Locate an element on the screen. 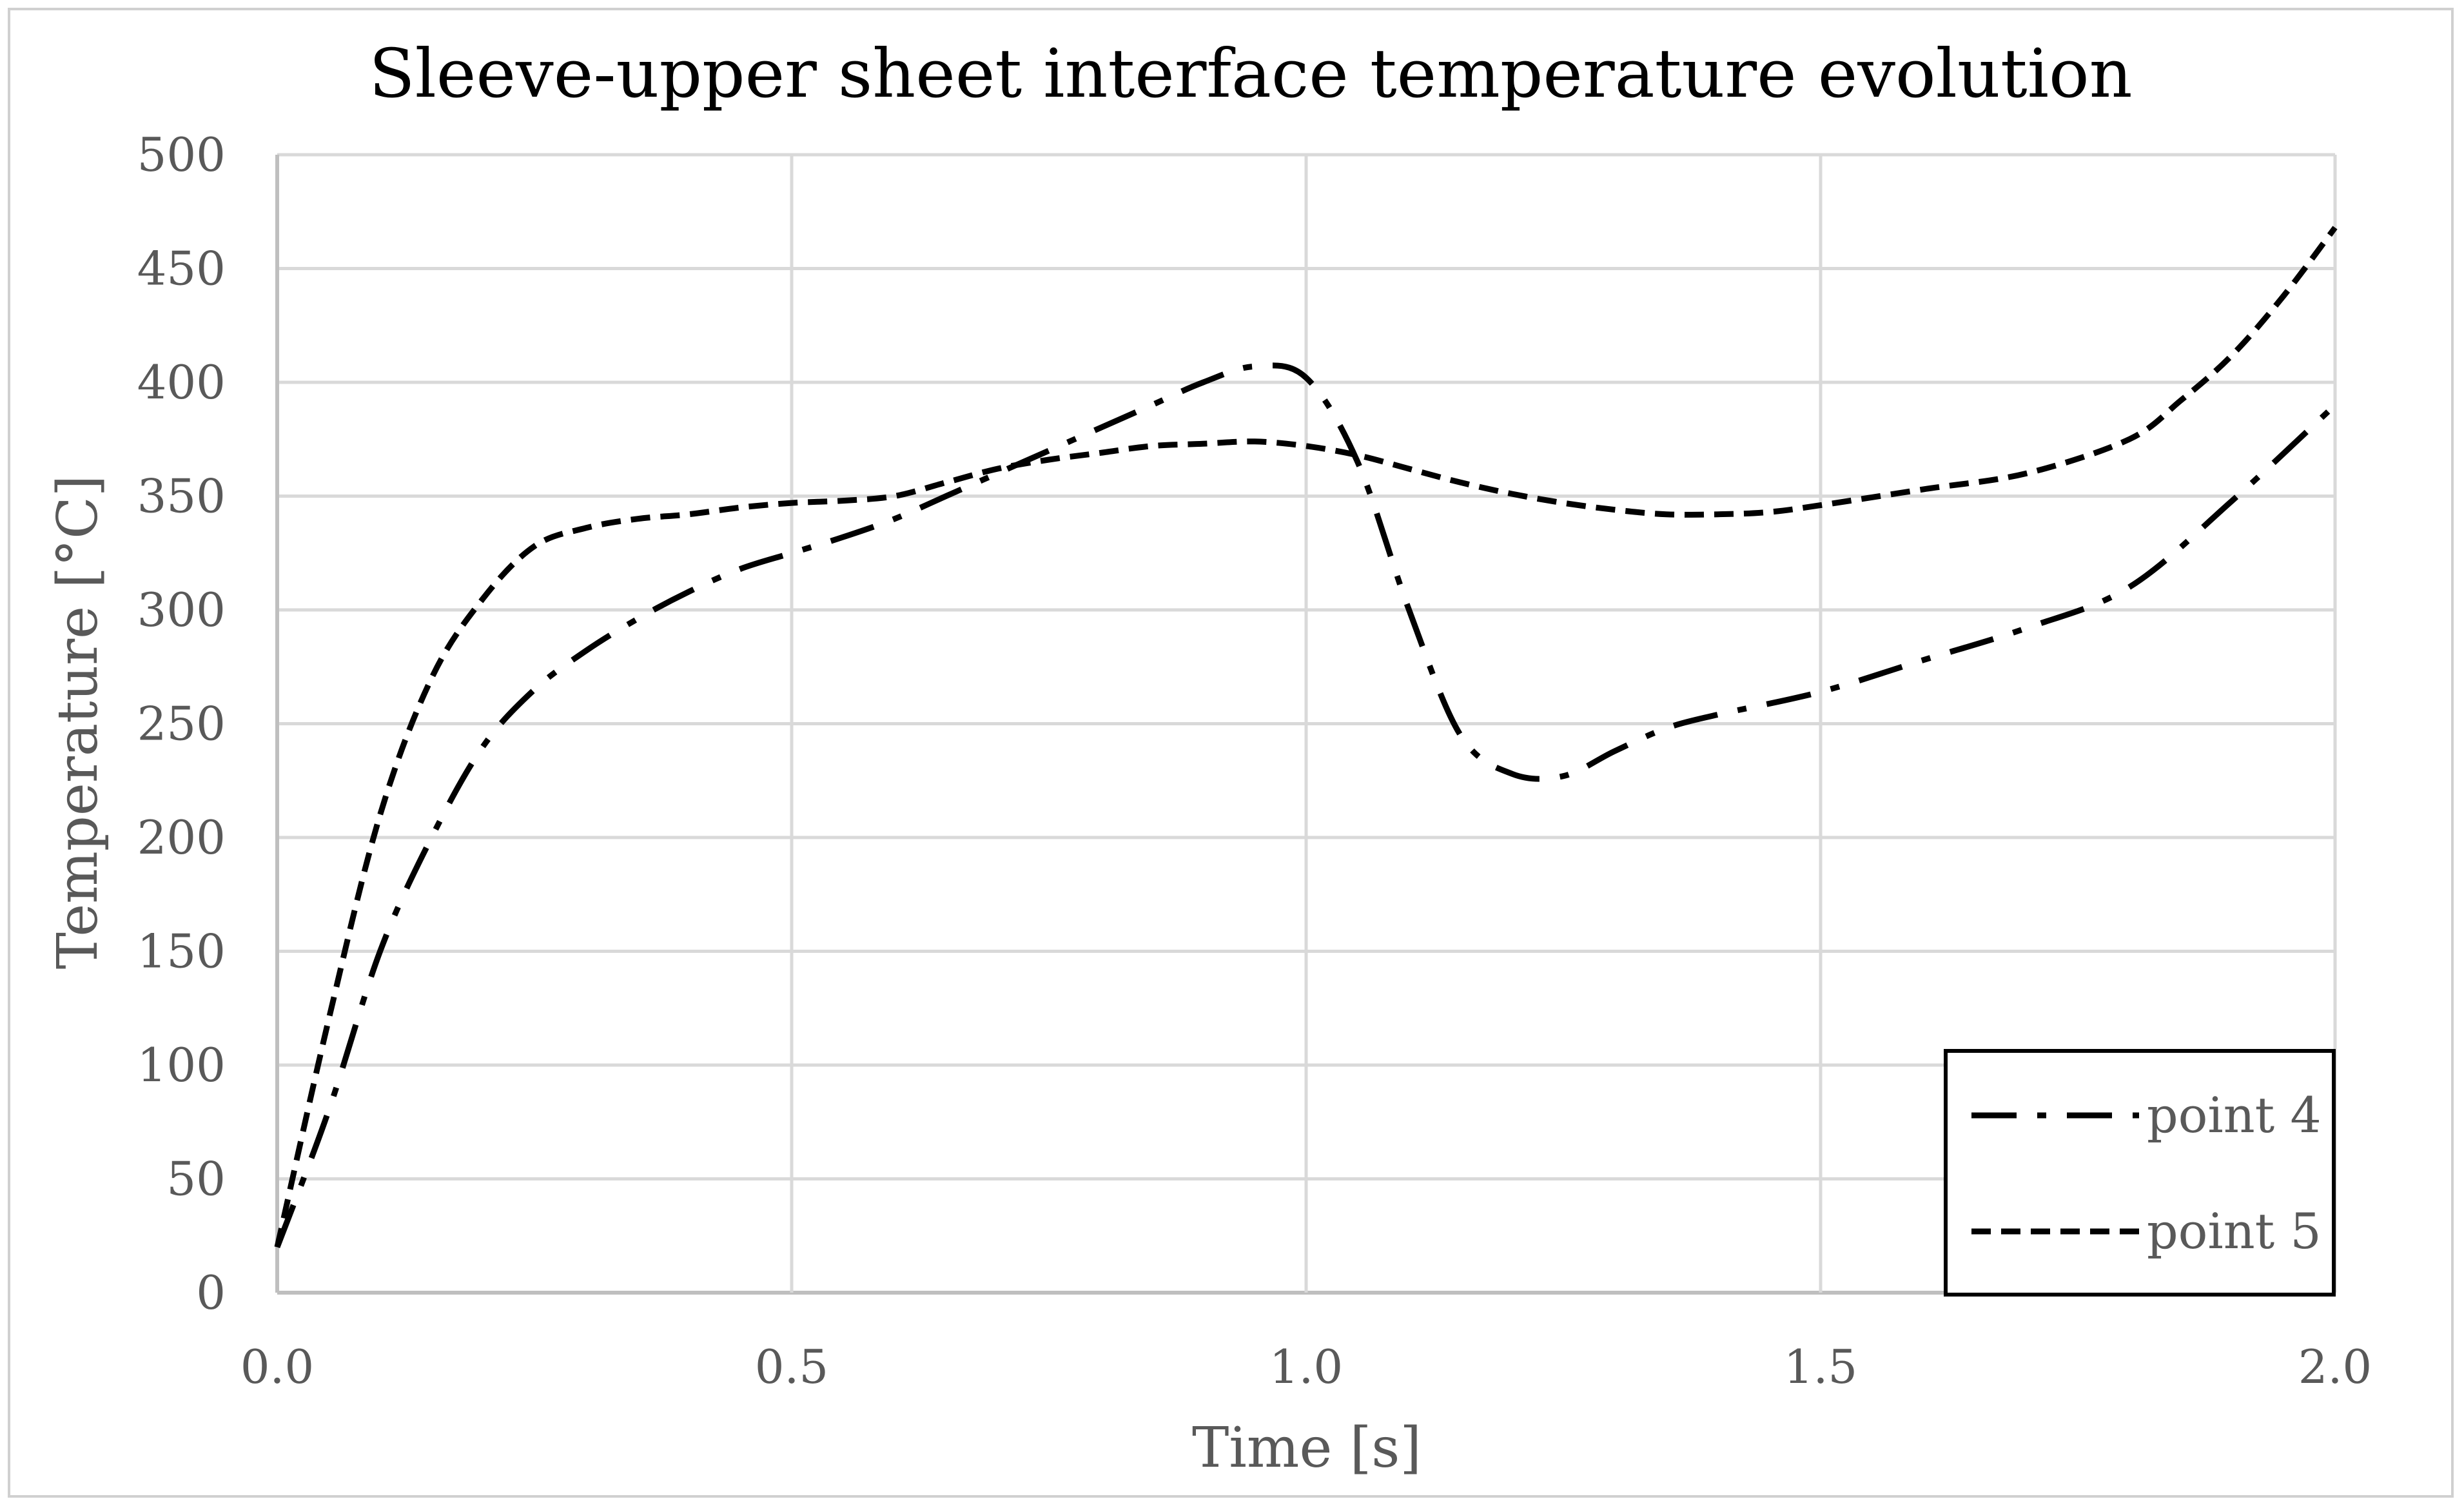 The width and height of the screenshot is (2464, 1508). legend-box is located at coordinates (2140, 1173).